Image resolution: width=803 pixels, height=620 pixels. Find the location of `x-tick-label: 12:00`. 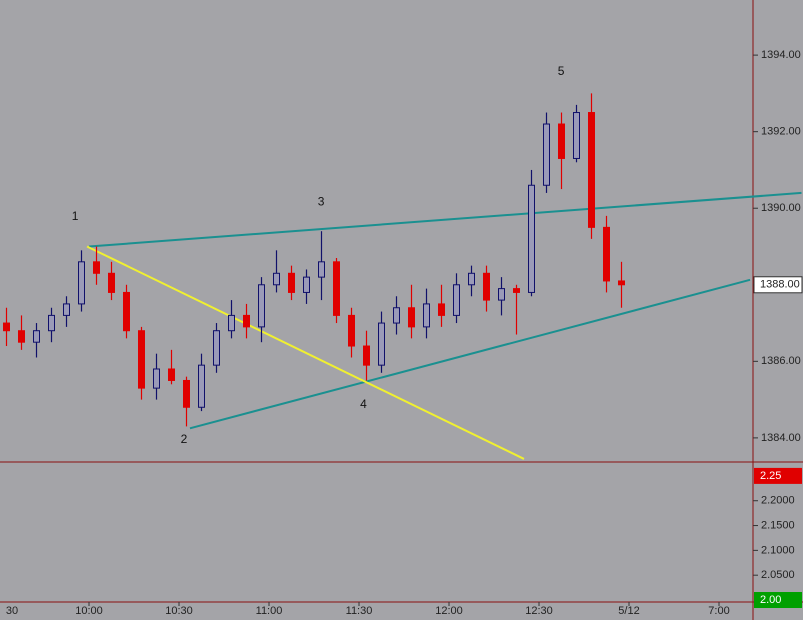

x-tick-label: 12:00 is located at coordinates (449, 611).